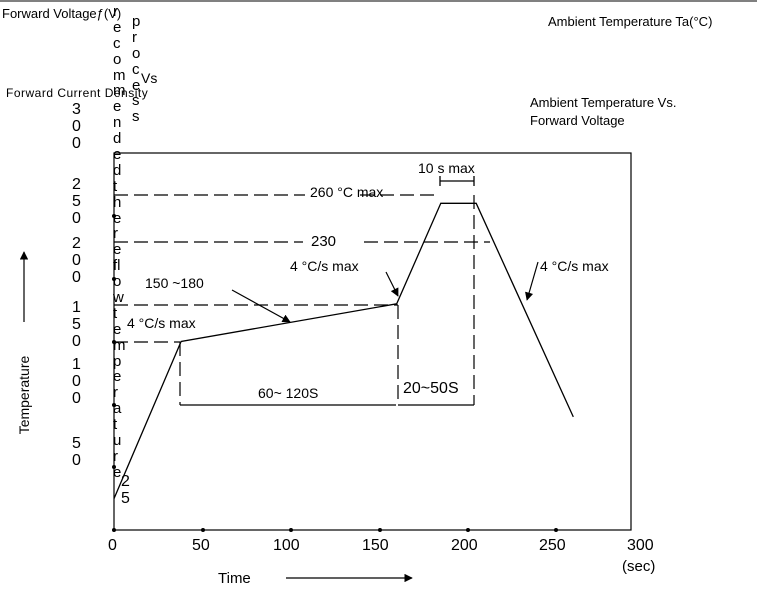 The image size is (757, 589). What do you see at coordinates (62, 13) in the screenshot?
I see `forward-voltage-label: Forward Voltageƒ(V)` at bounding box center [62, 13].